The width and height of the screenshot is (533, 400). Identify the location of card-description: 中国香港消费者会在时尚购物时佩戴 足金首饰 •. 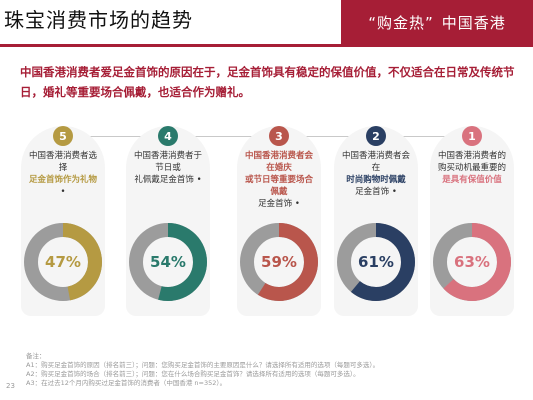
(376, 174).